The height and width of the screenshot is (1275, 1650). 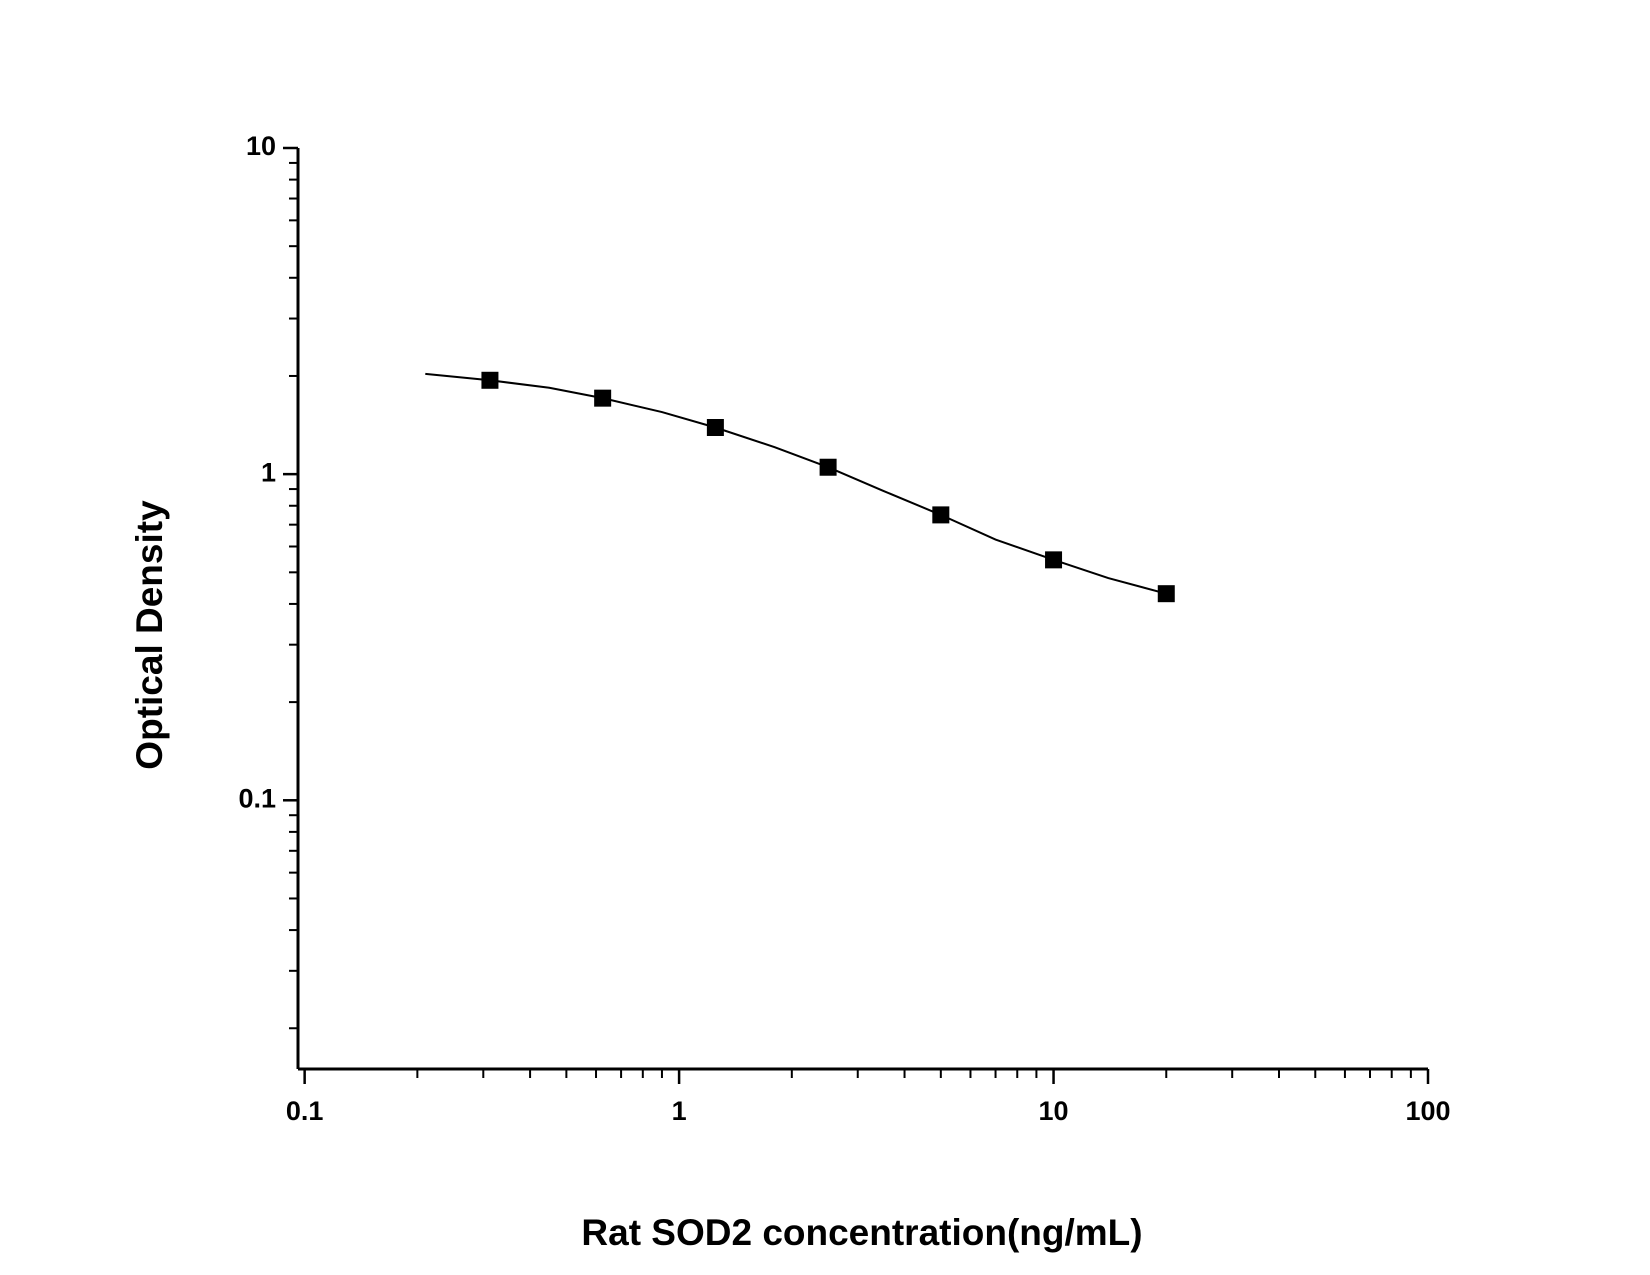 I want to click on fit-curve, so click(x=796, y=483).